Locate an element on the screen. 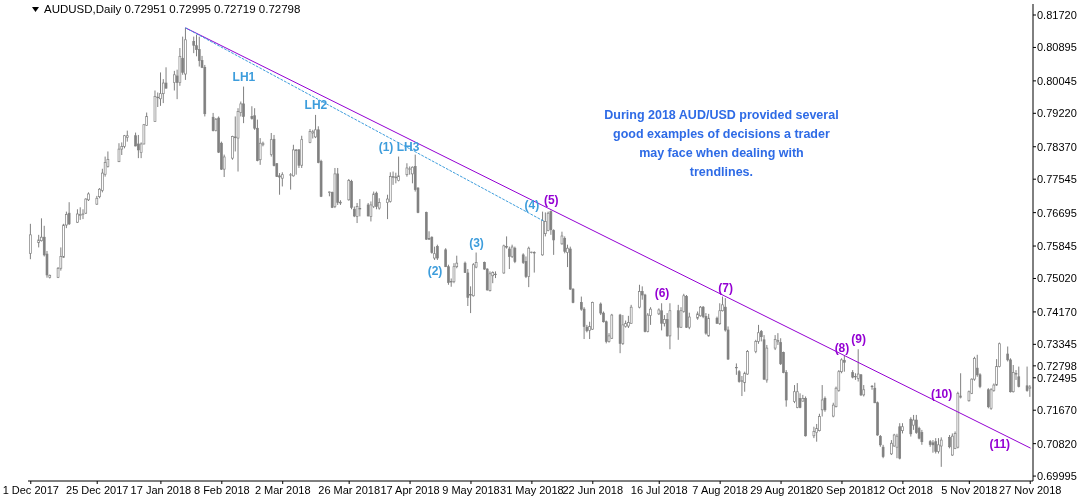 This screenshot has width=1079, height=502. y-tick-label: 0.75020 is located at coordinates (1057, 278).